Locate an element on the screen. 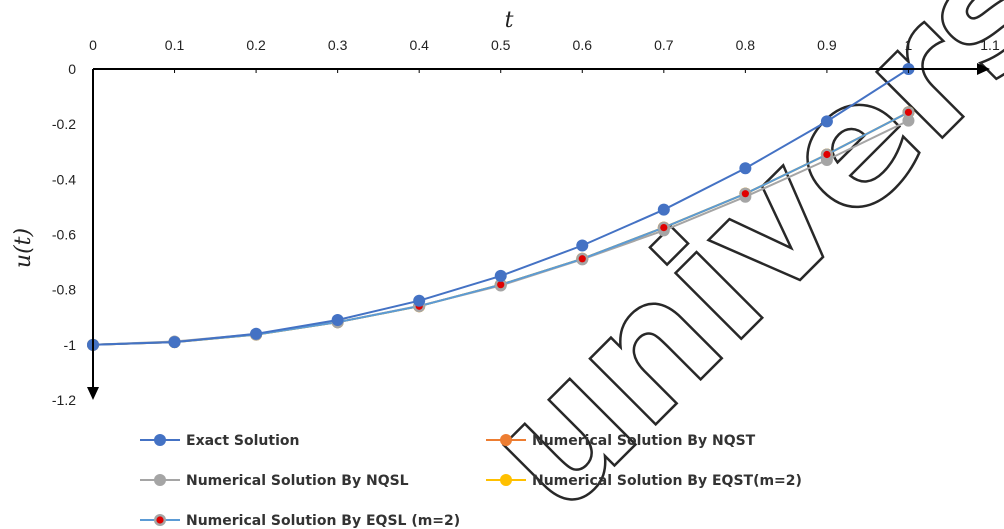 The width and height of the screenshot is (1004, 529). x-tick-label: 0.7 is located at coordinates (664, 45).